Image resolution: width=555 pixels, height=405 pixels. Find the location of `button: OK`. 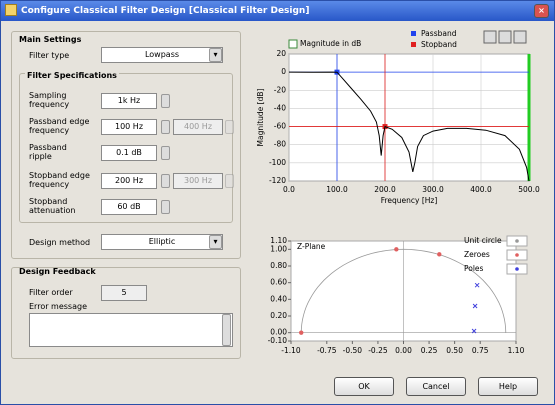

button: OK is located at coordinates (364, 386).